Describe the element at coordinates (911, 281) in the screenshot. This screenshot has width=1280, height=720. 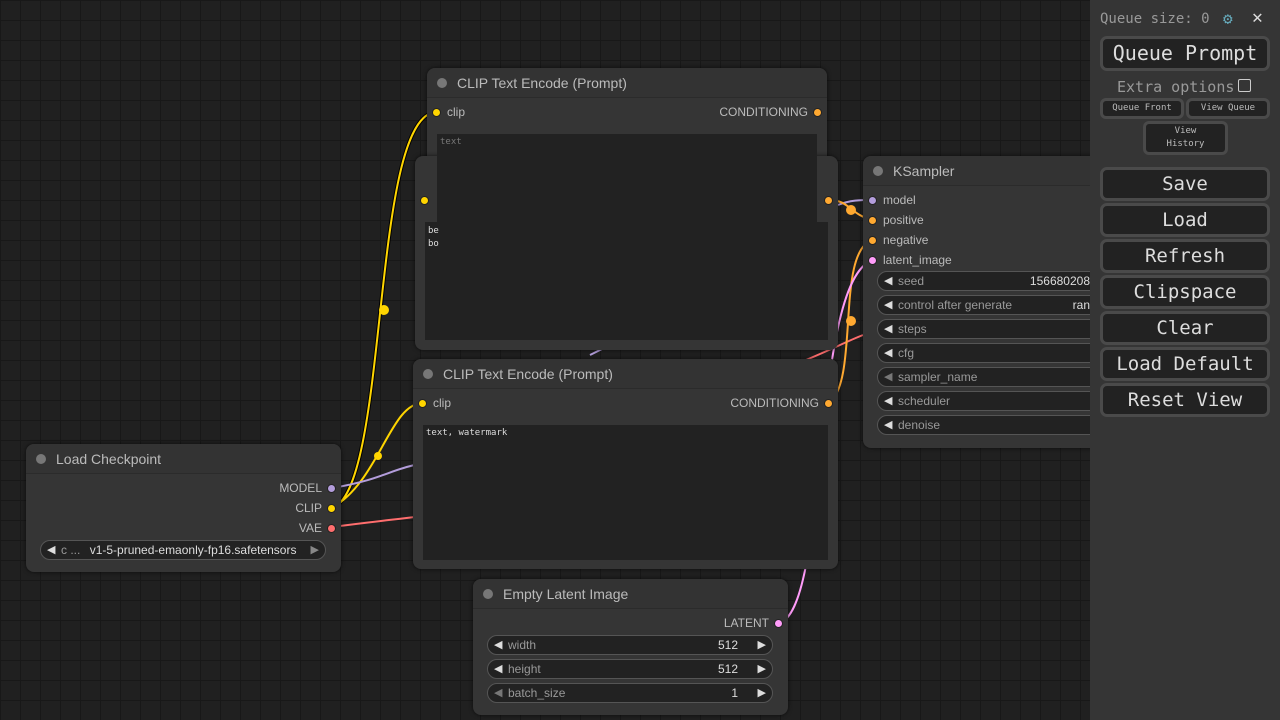
I see `widget-label: seed` at that location.